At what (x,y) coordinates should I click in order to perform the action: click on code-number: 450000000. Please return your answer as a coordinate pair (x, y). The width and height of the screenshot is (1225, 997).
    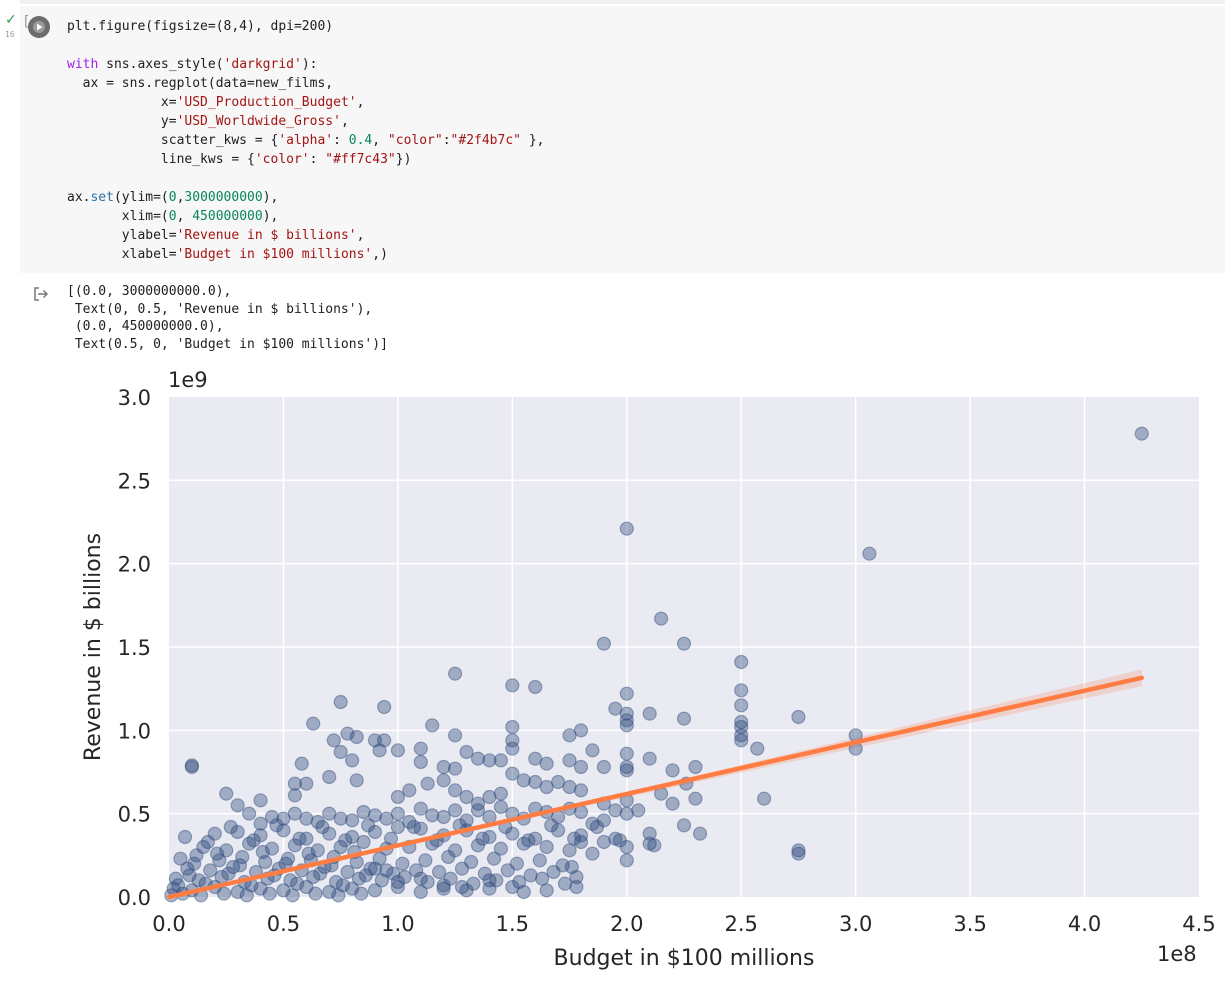
    Looking at the image, I should click on (227, 216).